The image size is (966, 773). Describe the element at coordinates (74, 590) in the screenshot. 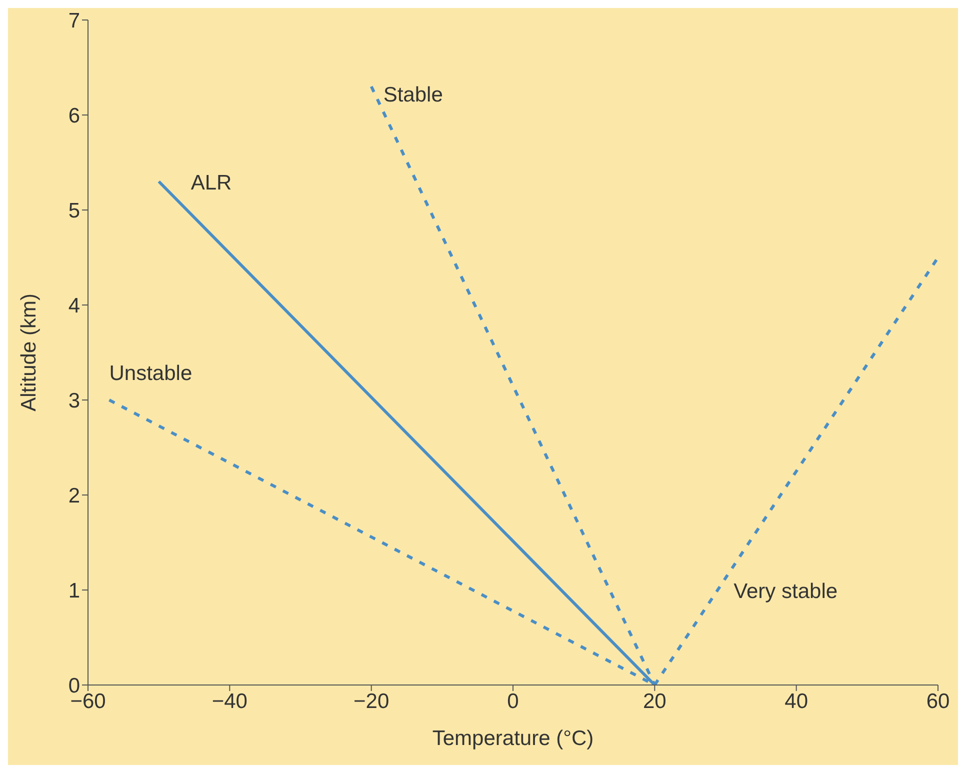

I see `y-tick-label: 1` at that location.